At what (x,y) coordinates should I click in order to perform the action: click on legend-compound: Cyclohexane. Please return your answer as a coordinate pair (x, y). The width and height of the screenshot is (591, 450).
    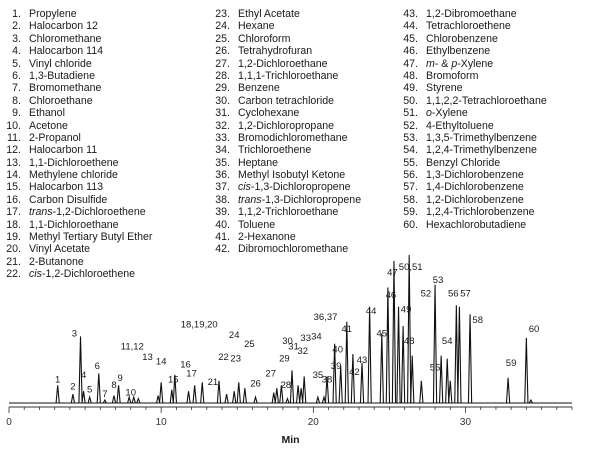
    Looking at the image, I should click on (269, 113).